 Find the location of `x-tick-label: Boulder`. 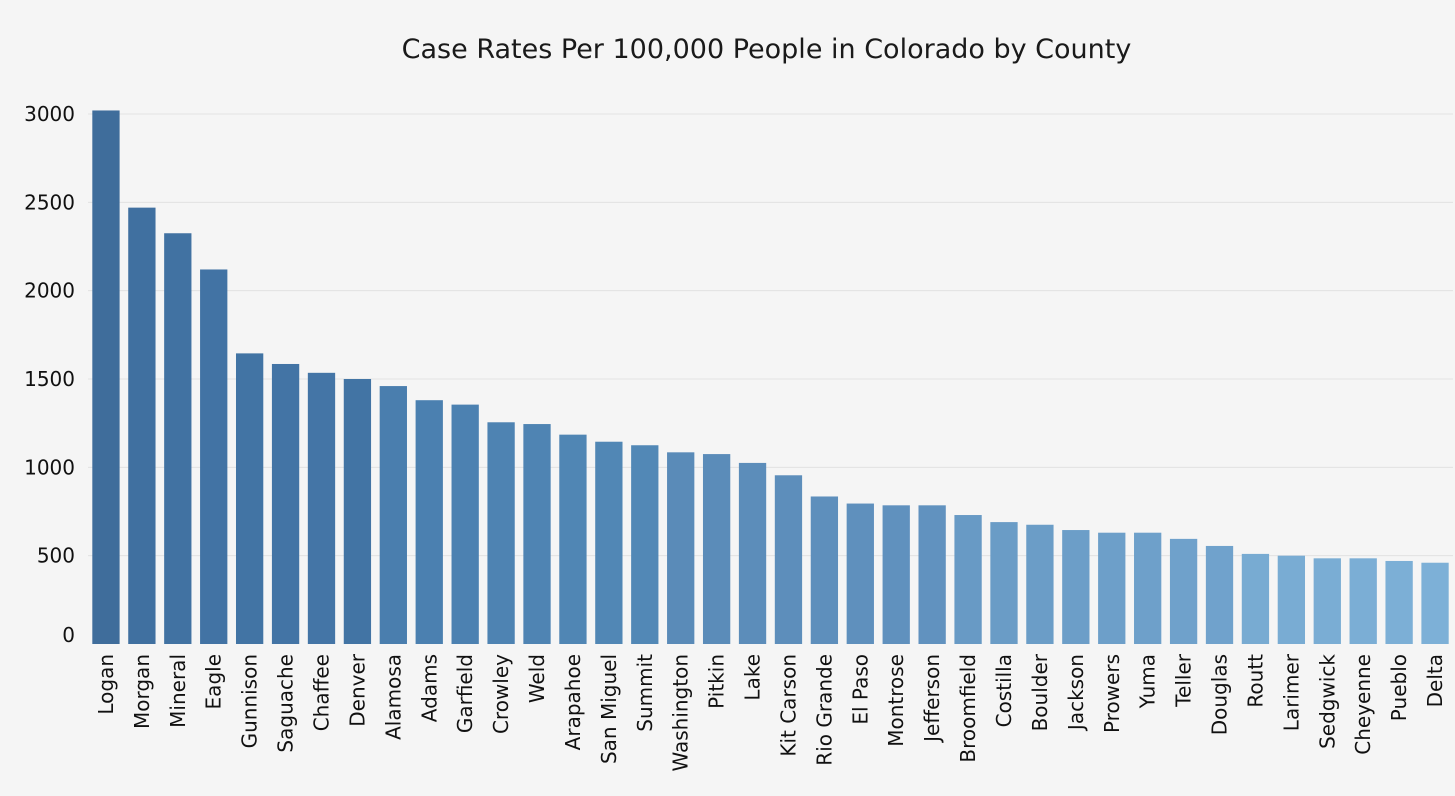

x-tick-label: Boulder is located at coordinates (1040, 692).